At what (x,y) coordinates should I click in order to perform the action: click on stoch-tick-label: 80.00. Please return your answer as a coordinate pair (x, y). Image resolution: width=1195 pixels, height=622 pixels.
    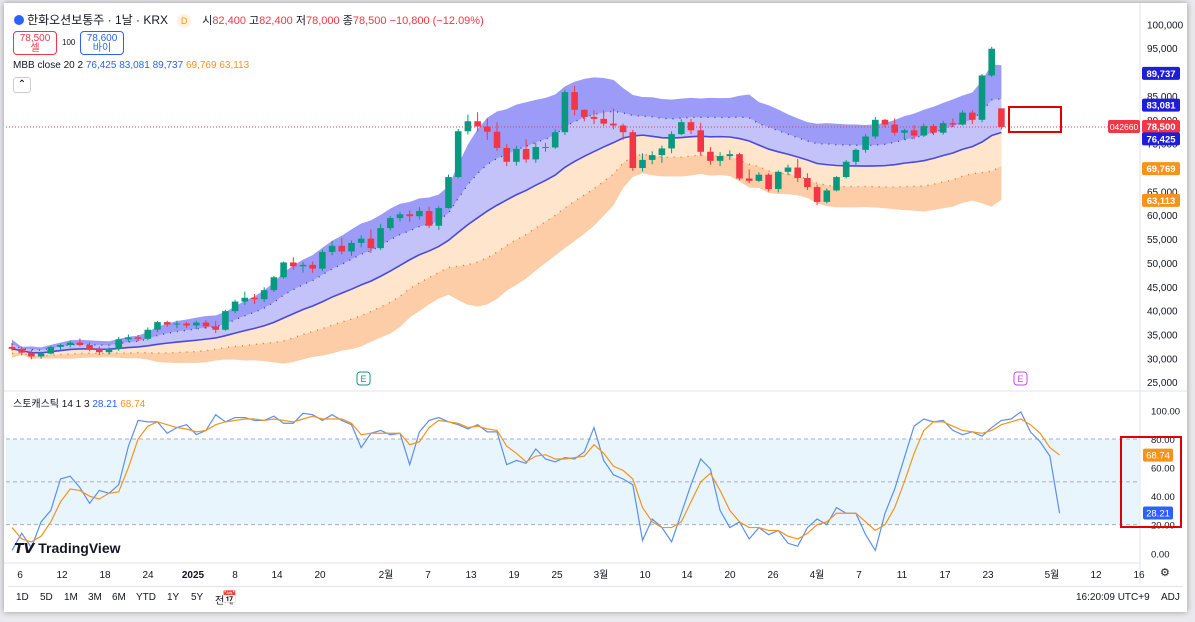
    Looking at the image, I should click on (1163, 440).